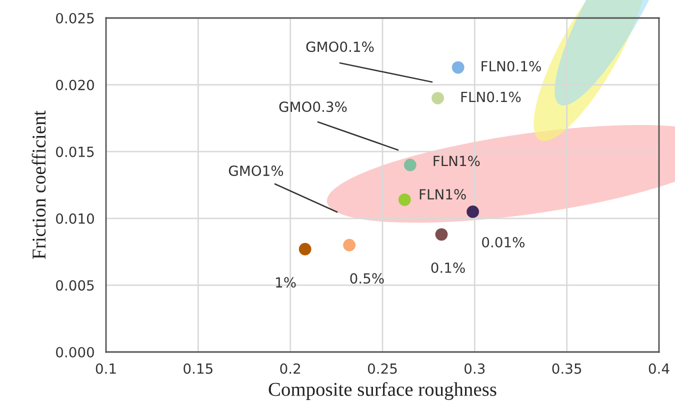 The height and width of the screenshot is (410, 675). Describe the element at coordinates (286, 282) in the screenshot. I see `series-label: 1%` at that location.